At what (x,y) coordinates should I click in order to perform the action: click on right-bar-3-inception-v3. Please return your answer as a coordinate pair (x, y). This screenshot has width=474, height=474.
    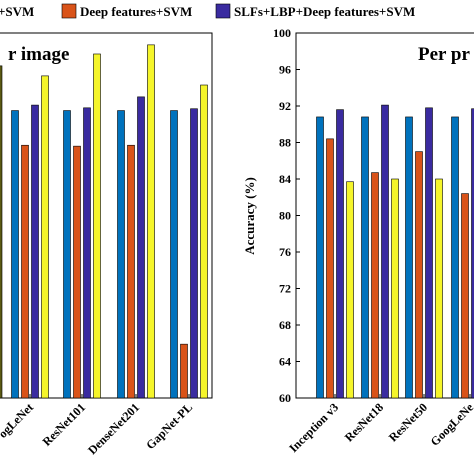
    Looking at the image, I should click on (340, 254).